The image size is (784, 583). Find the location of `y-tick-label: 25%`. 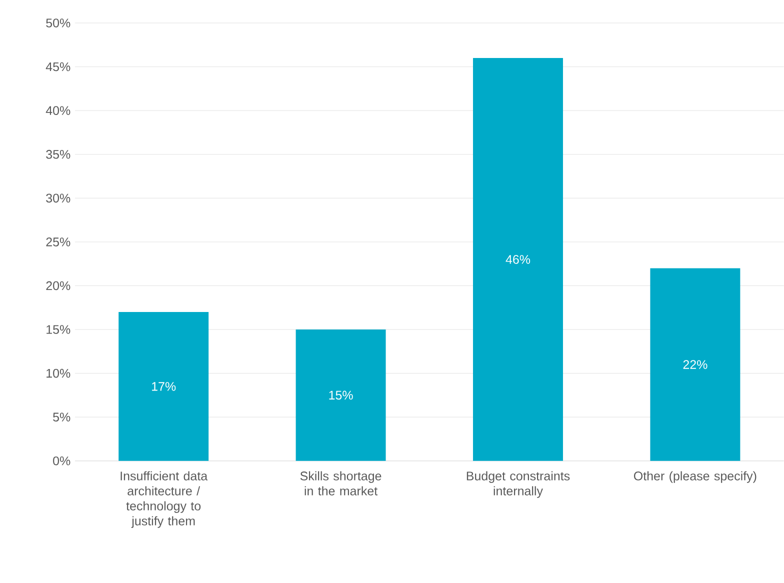

y-tick-label: 25% is located at coordinates (58, 242).